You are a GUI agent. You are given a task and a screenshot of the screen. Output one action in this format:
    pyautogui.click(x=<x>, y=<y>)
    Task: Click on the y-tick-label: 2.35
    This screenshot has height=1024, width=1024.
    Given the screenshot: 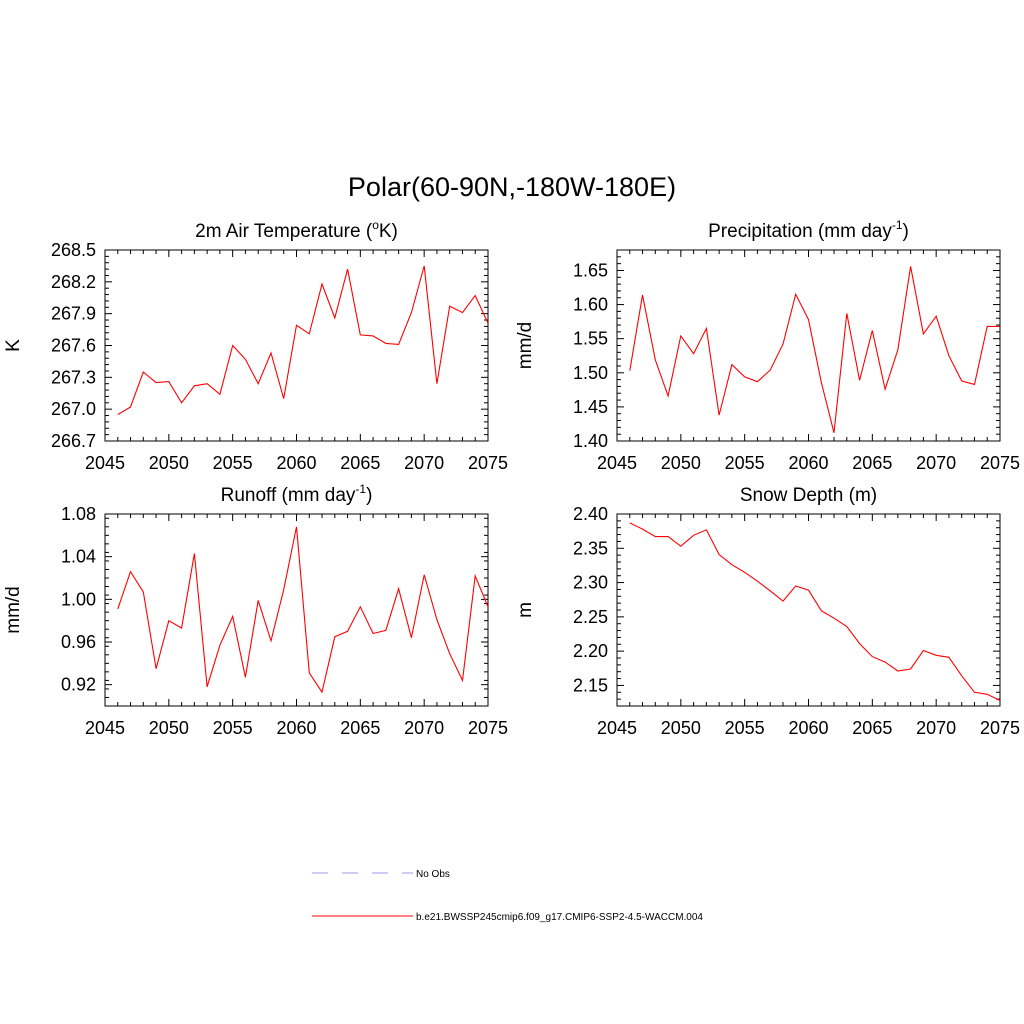 What is the action you would take?
    pyautogui.click(x=590, y=548)
    